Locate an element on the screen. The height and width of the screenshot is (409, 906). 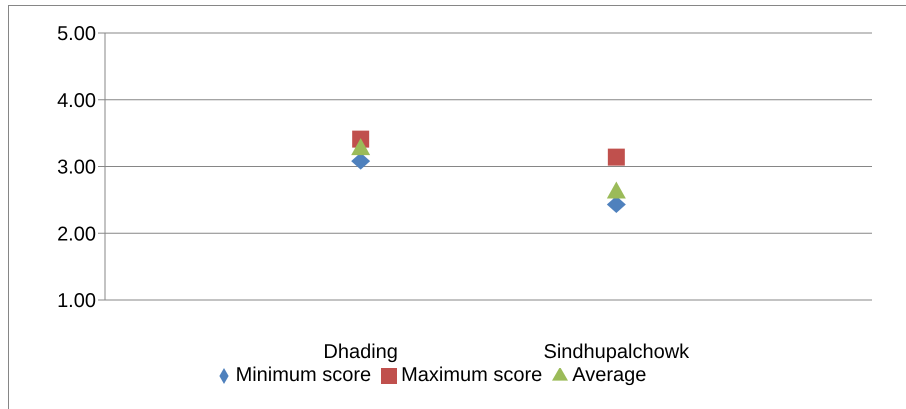
legend-label: Average is located at coordinates (609, 375).